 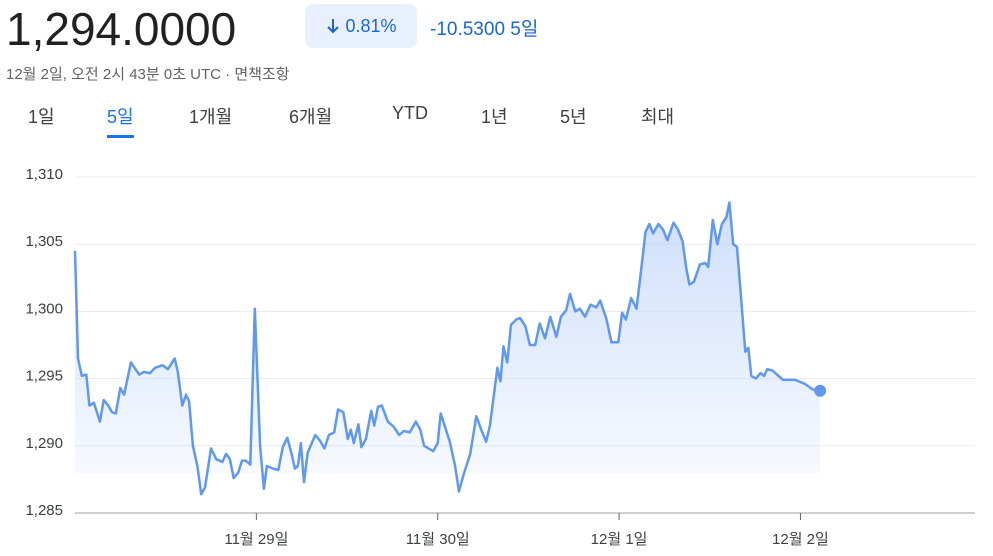 What do you see at coordinates (820, 390) in the screenshot?
I see `last-point` at bounding box center [820, 390].